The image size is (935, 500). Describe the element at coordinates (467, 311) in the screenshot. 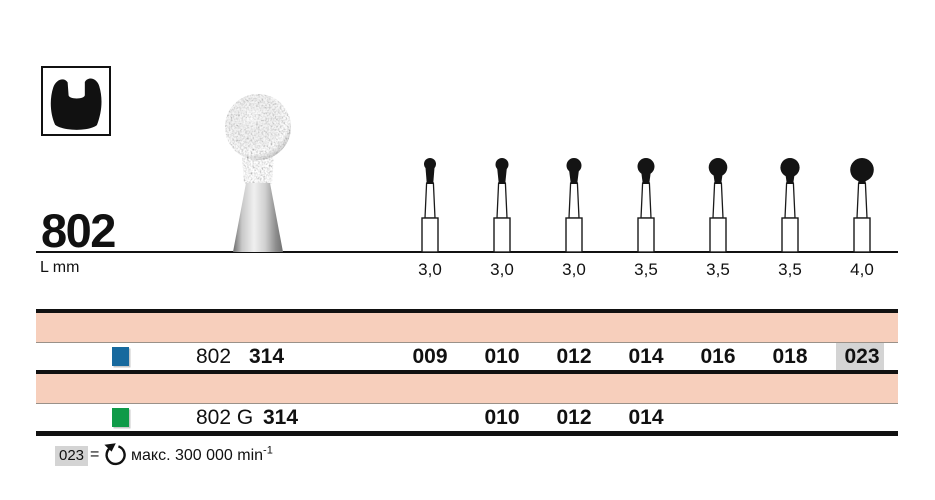

I see `table-border-top` at that location.